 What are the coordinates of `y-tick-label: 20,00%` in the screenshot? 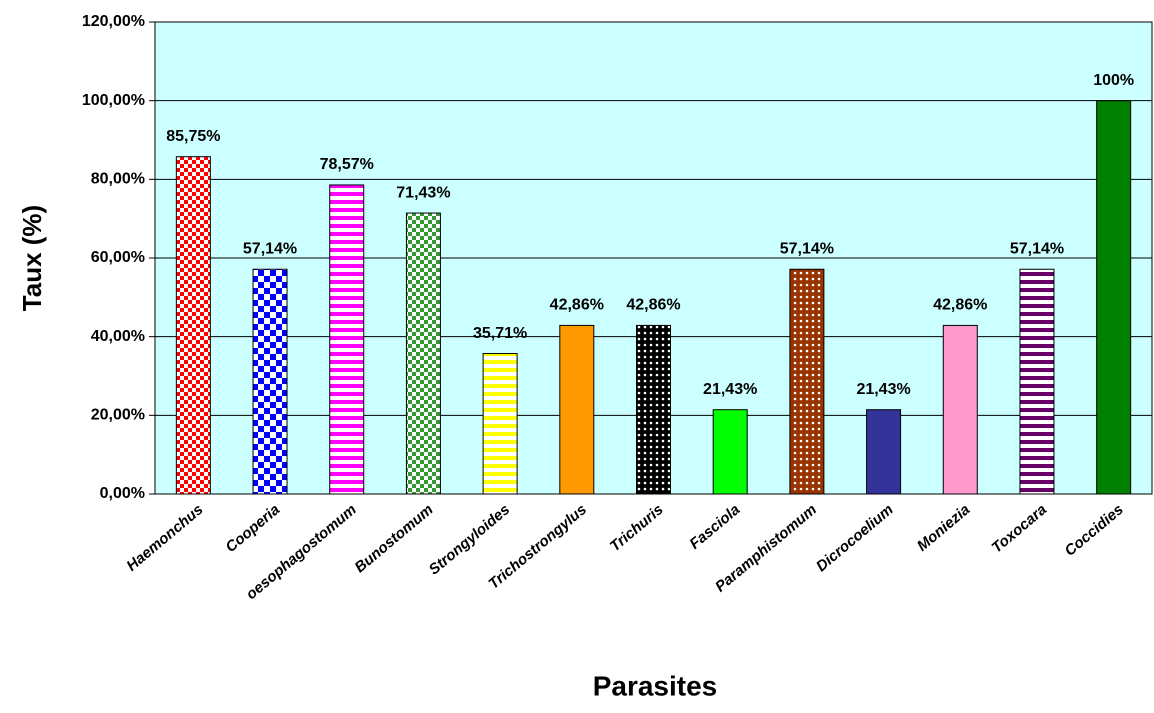 It's located at (118, 415).